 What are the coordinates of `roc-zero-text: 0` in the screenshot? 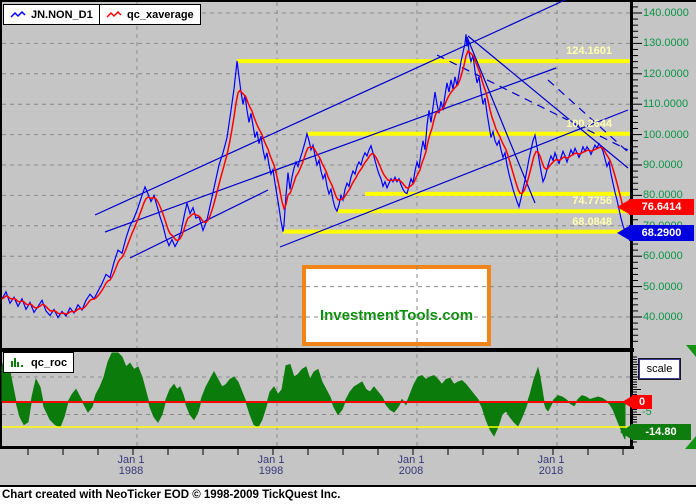 It's located at (642, 402).